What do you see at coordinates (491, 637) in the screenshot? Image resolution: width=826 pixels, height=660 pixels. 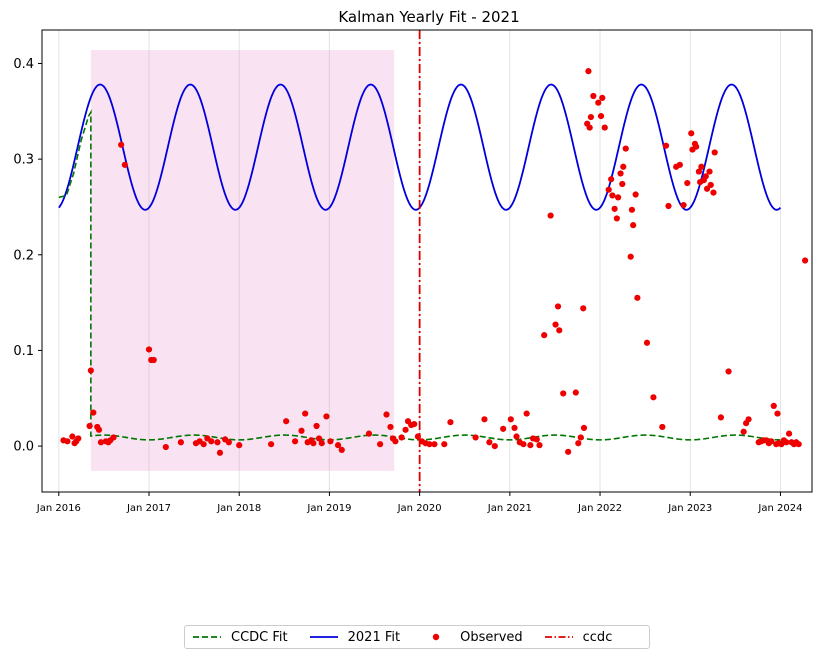 I see `legend-label-observed: Observed` at bounding box center [491, 637].